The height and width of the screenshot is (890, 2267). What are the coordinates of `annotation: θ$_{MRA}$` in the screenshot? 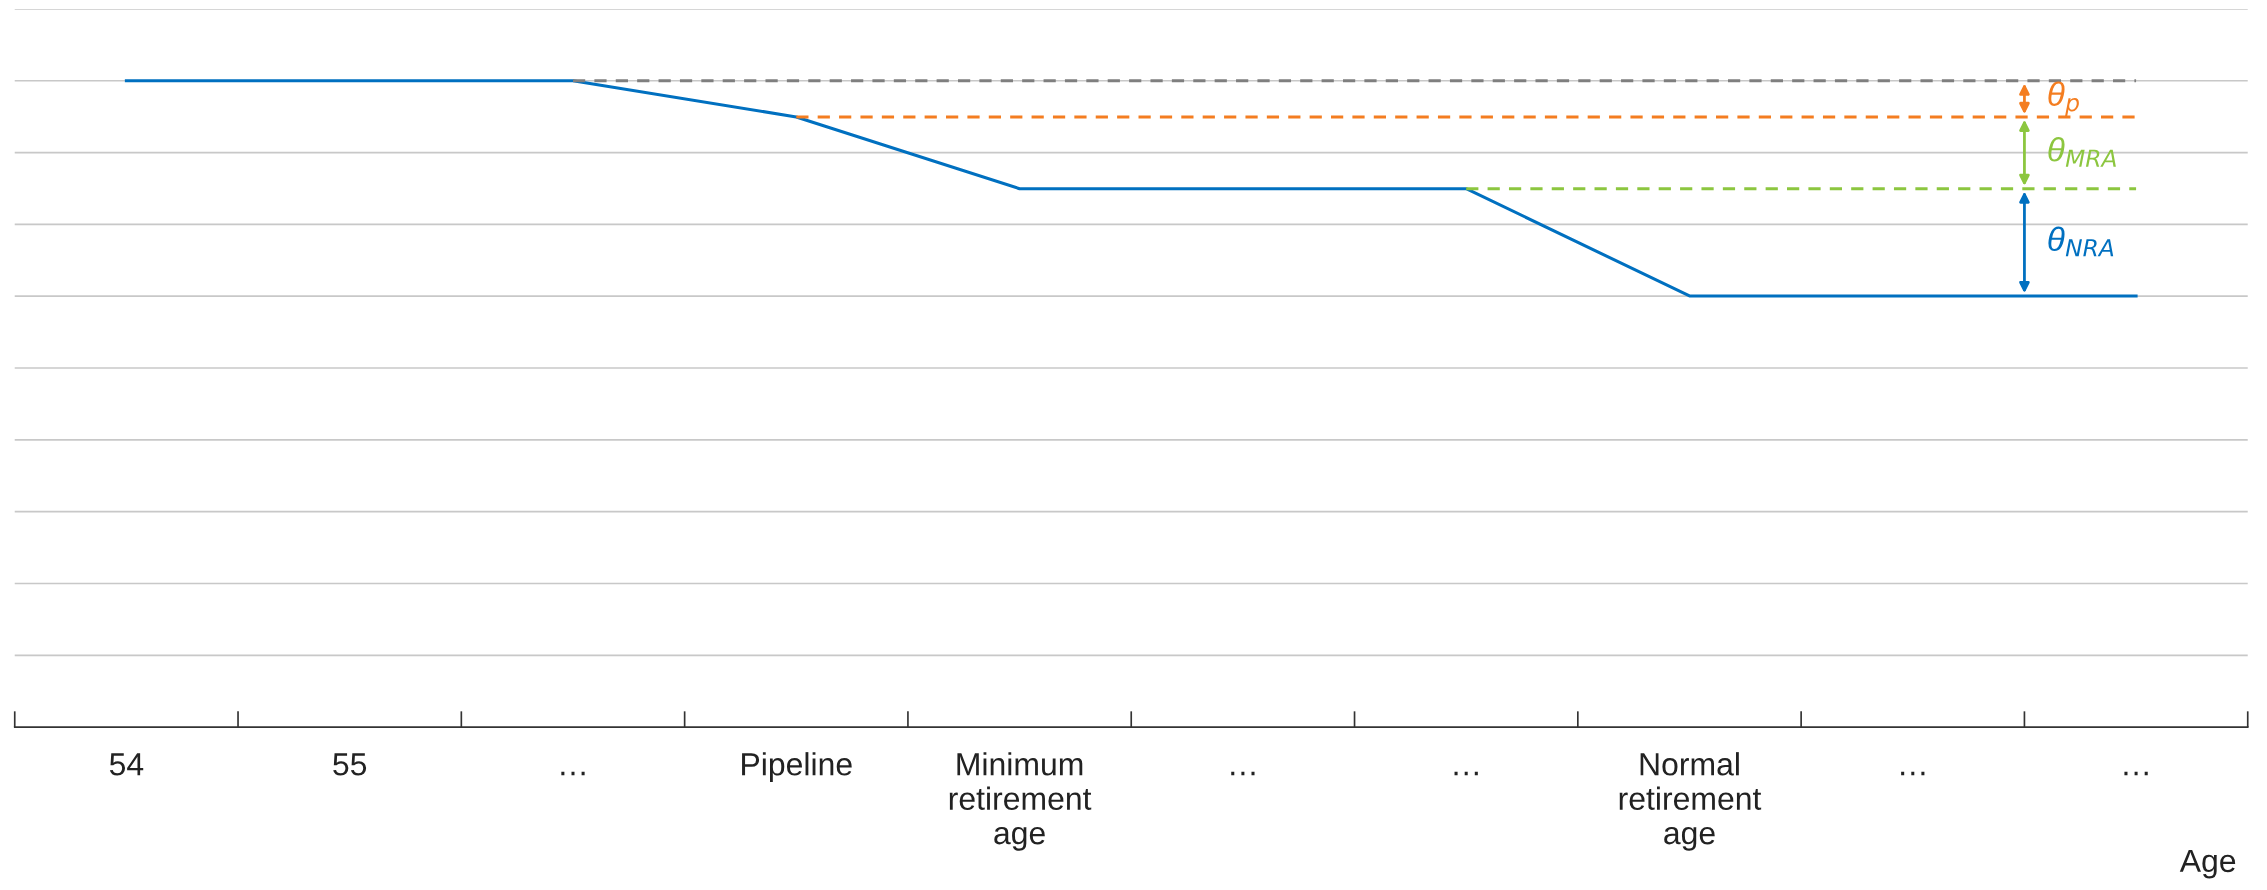 It's located at (2082, 152).